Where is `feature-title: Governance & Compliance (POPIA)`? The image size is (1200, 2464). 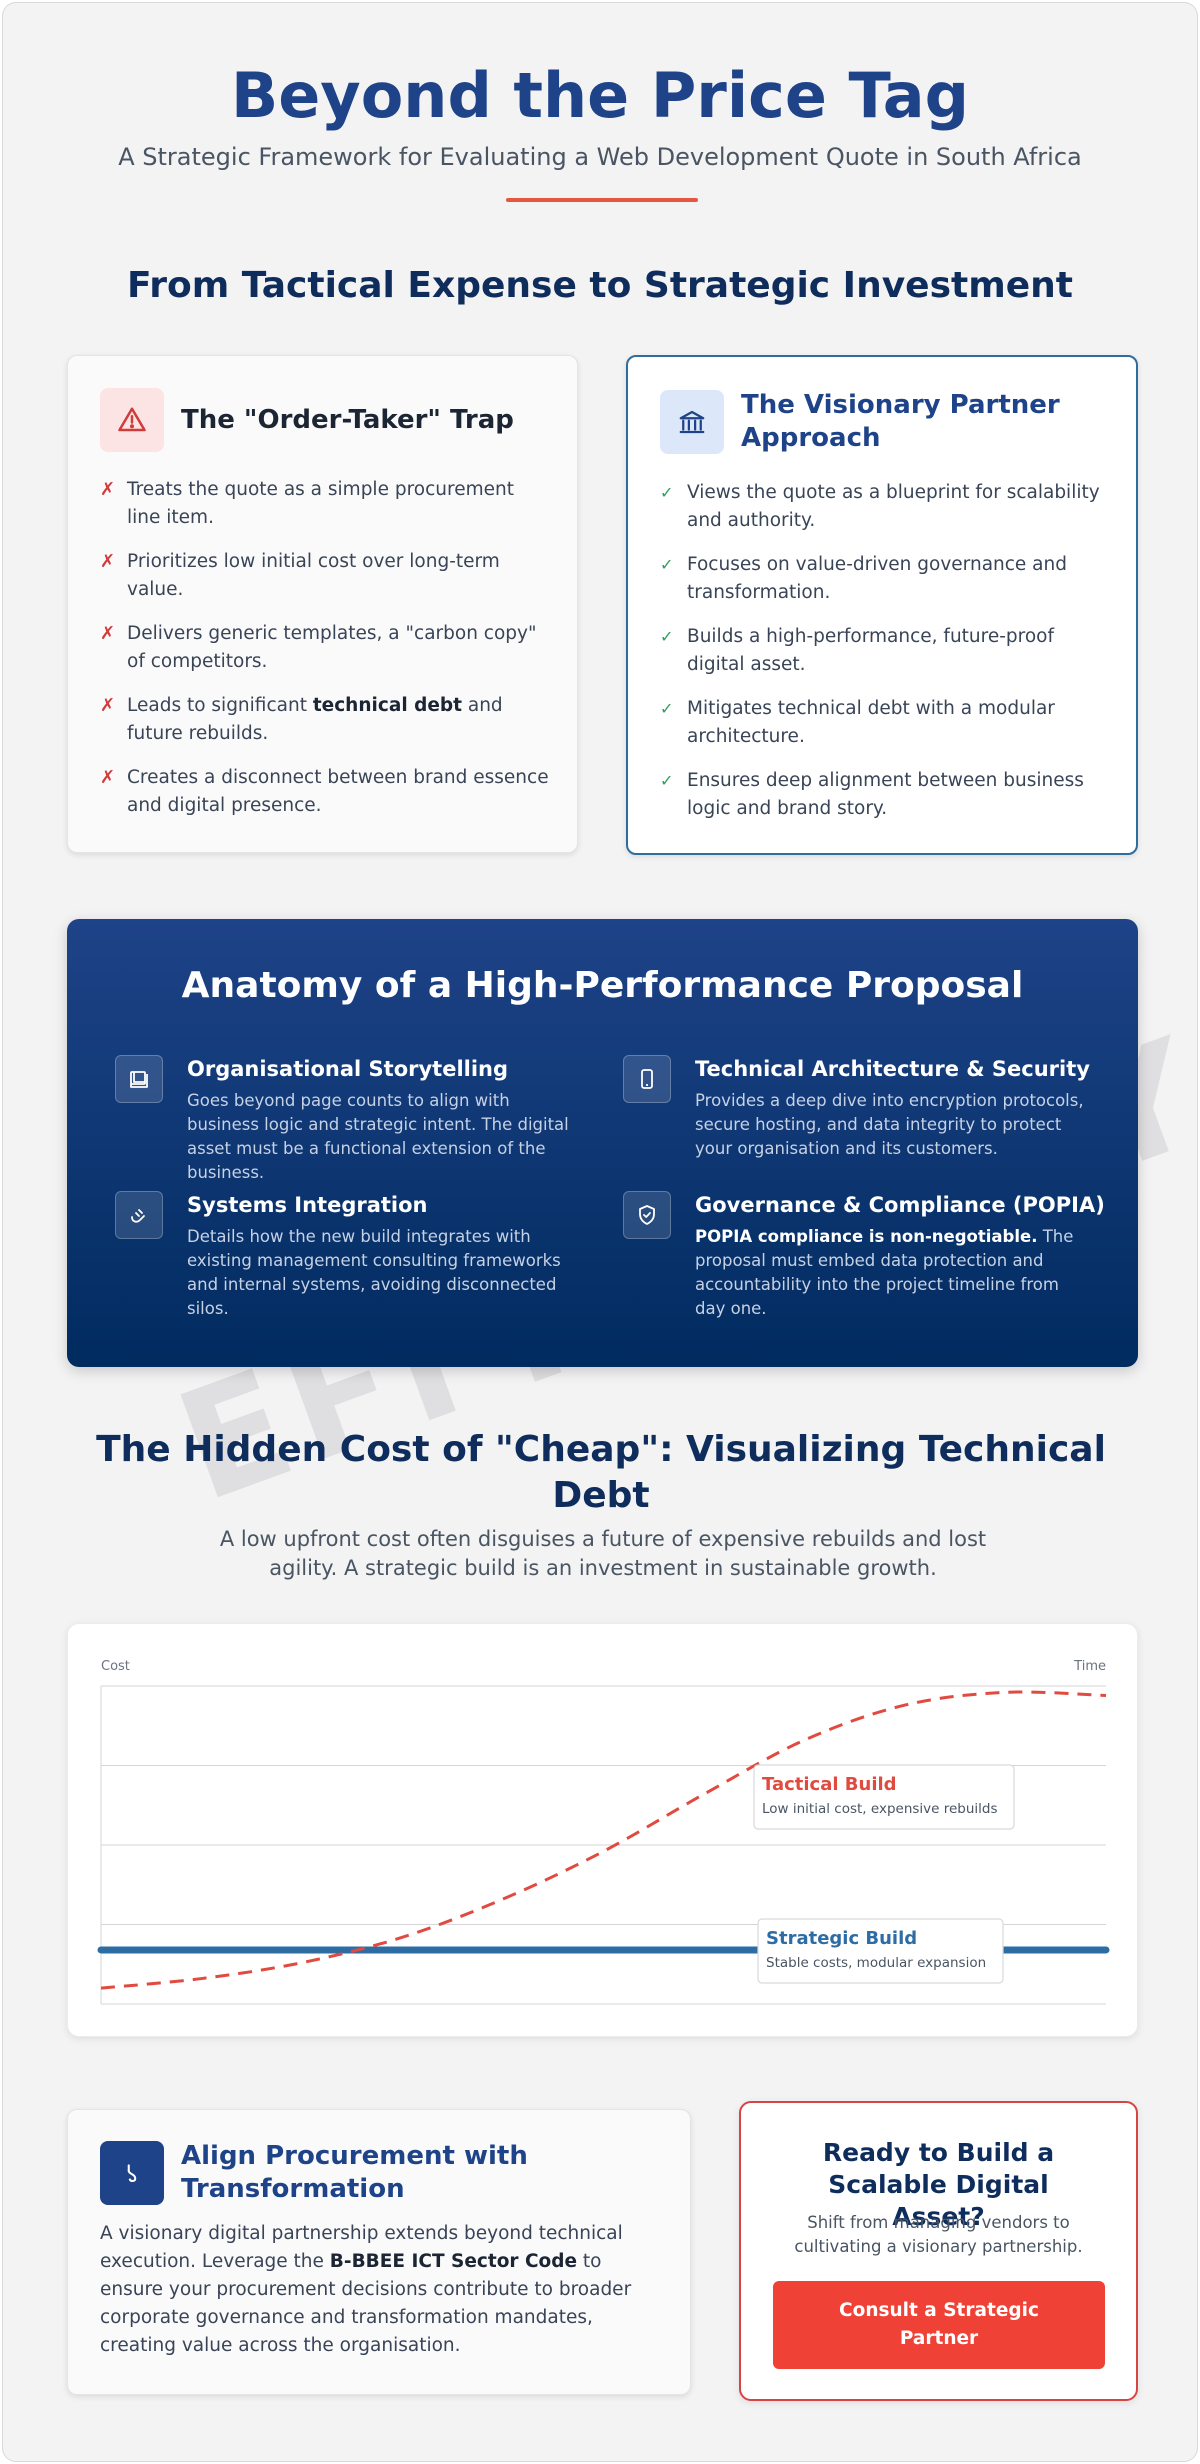
feature-title: Governance & Compliance (POPIA) is located at coordinates (900, 1205).